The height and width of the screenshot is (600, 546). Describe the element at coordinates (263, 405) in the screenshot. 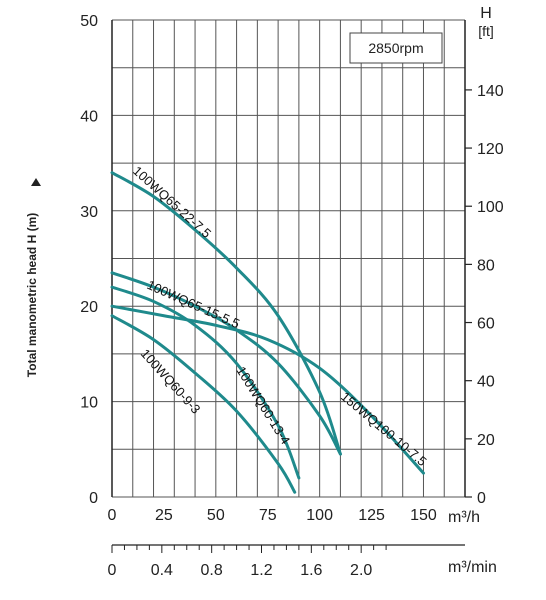

I see `curve-label: 100WQ60-13-4` at that location.